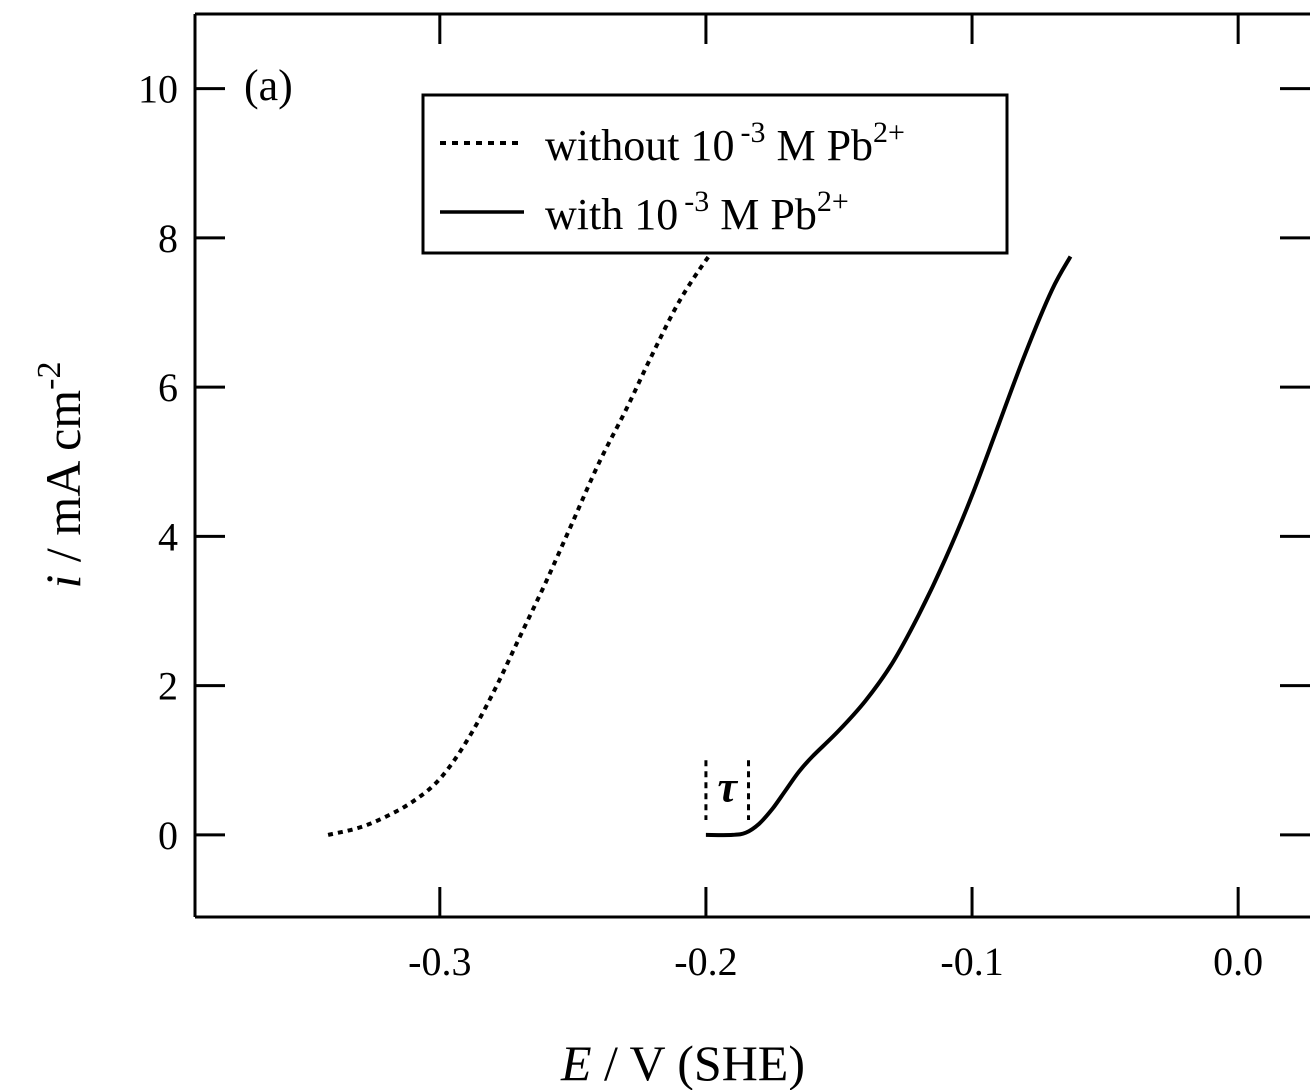 The width and height of the screenshot is (1310, 1090). Describe the element at coordinates (63, 582) in the screenshot. I see `y-axis-var: i` at that location.